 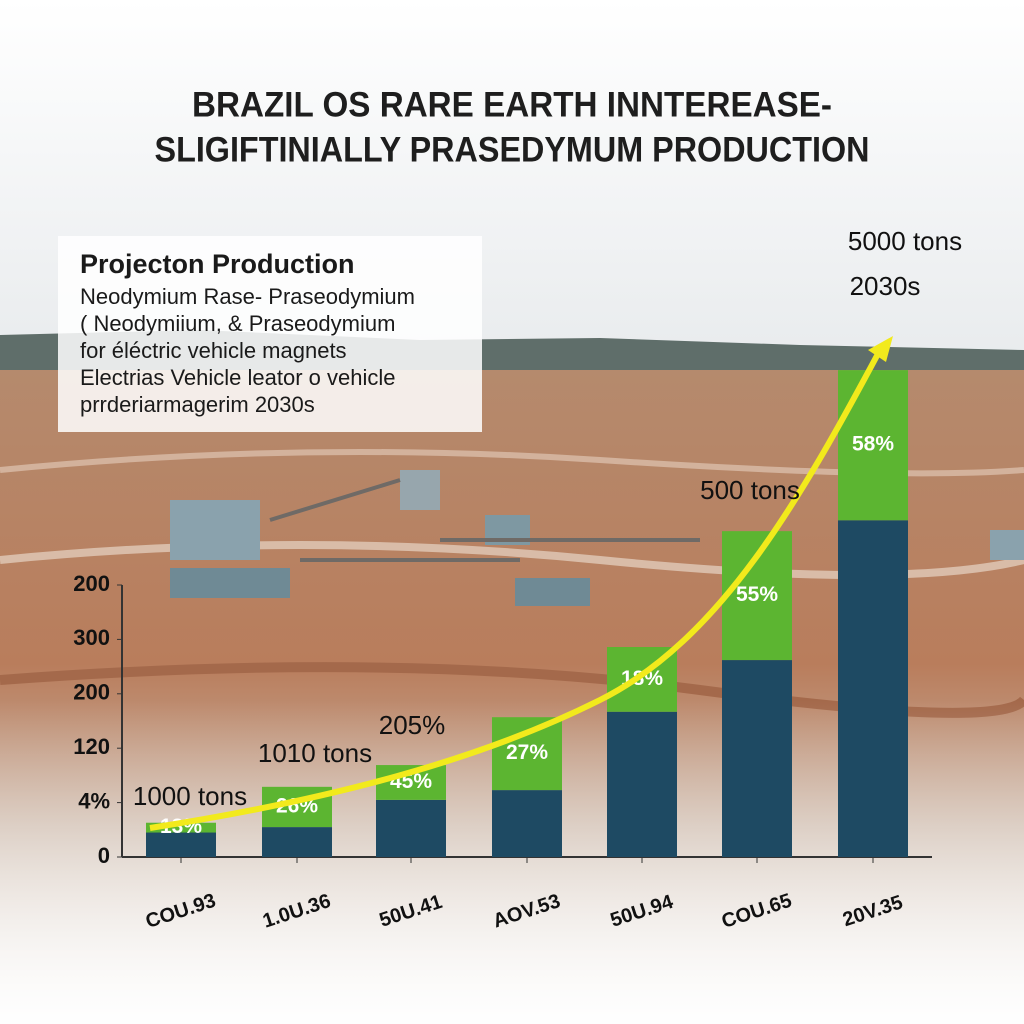 What do you see at coordinates (247, 296) in the screenshot?
I see `info-line: Neodymium Rase- Praseodymium` at bounding box center [247, 296].